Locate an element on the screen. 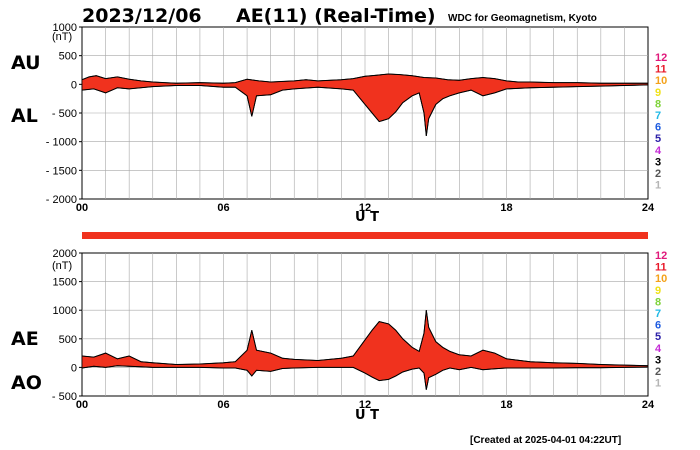  created-timestamp: [Created at 2025-04-01 04:22UT] is located at coordinates (545, 440).